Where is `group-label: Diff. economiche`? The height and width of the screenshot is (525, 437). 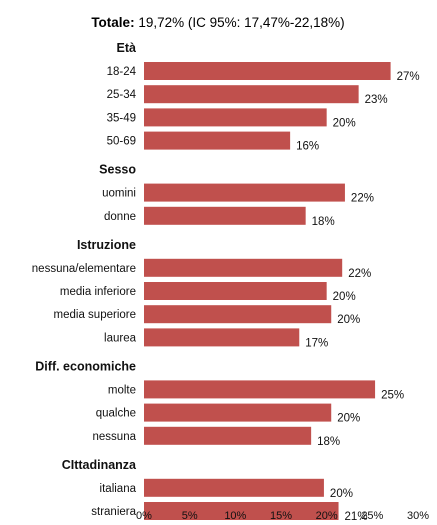 group-label: Diff. economiche is located at coordinates (85, 366).